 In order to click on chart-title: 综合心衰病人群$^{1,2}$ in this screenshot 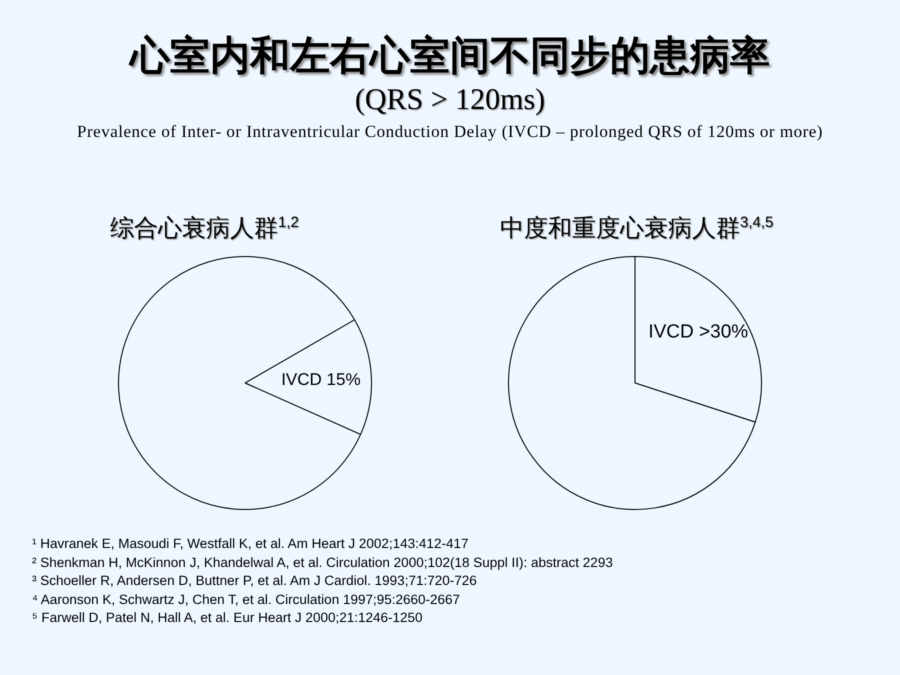, I will do `click(205, 228)`.